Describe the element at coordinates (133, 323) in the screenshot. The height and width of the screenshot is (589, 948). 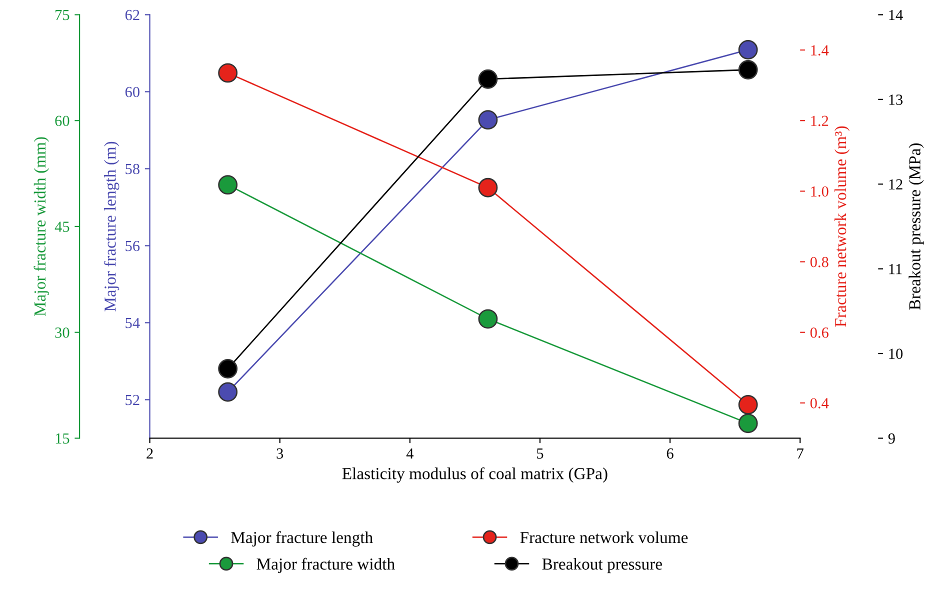
I see `y-tick-label: 54` at that location.